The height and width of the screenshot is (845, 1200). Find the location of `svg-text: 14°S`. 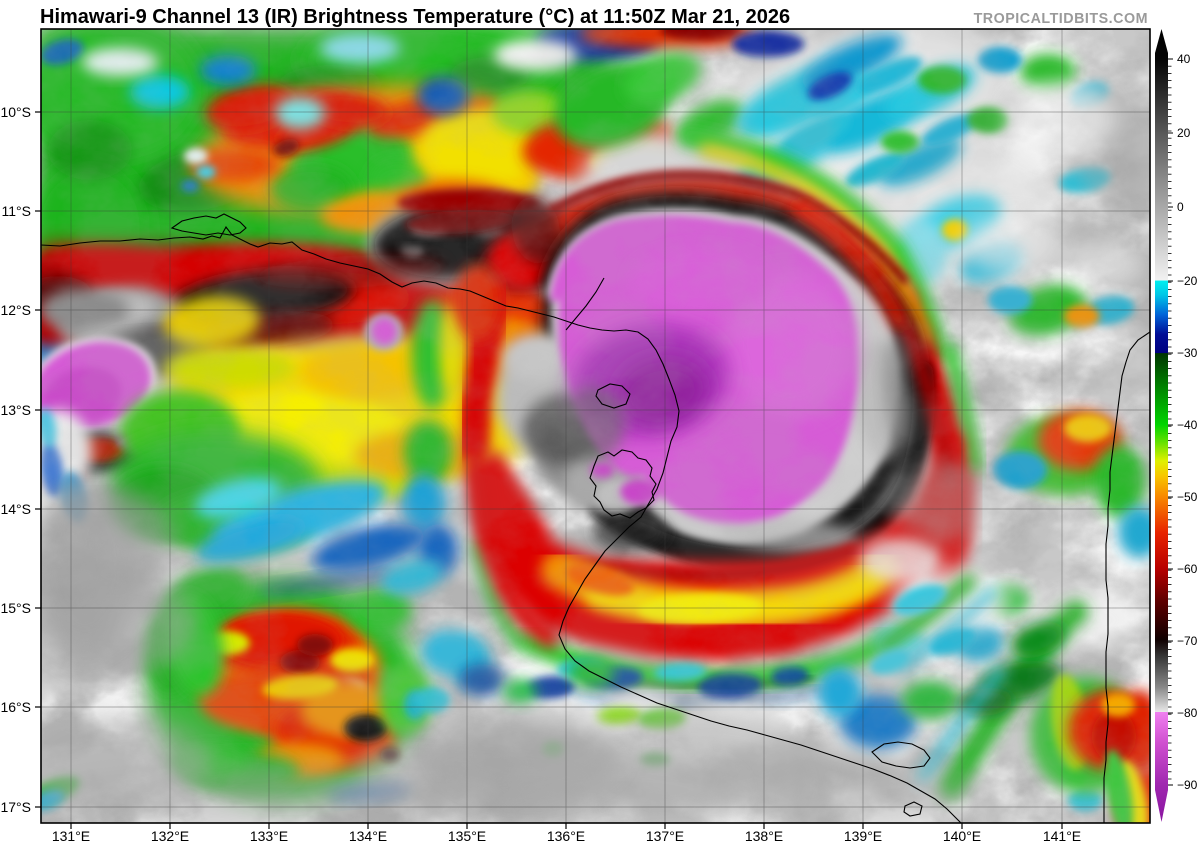

svg-text: 14°S is located at coordinates (15, 509).